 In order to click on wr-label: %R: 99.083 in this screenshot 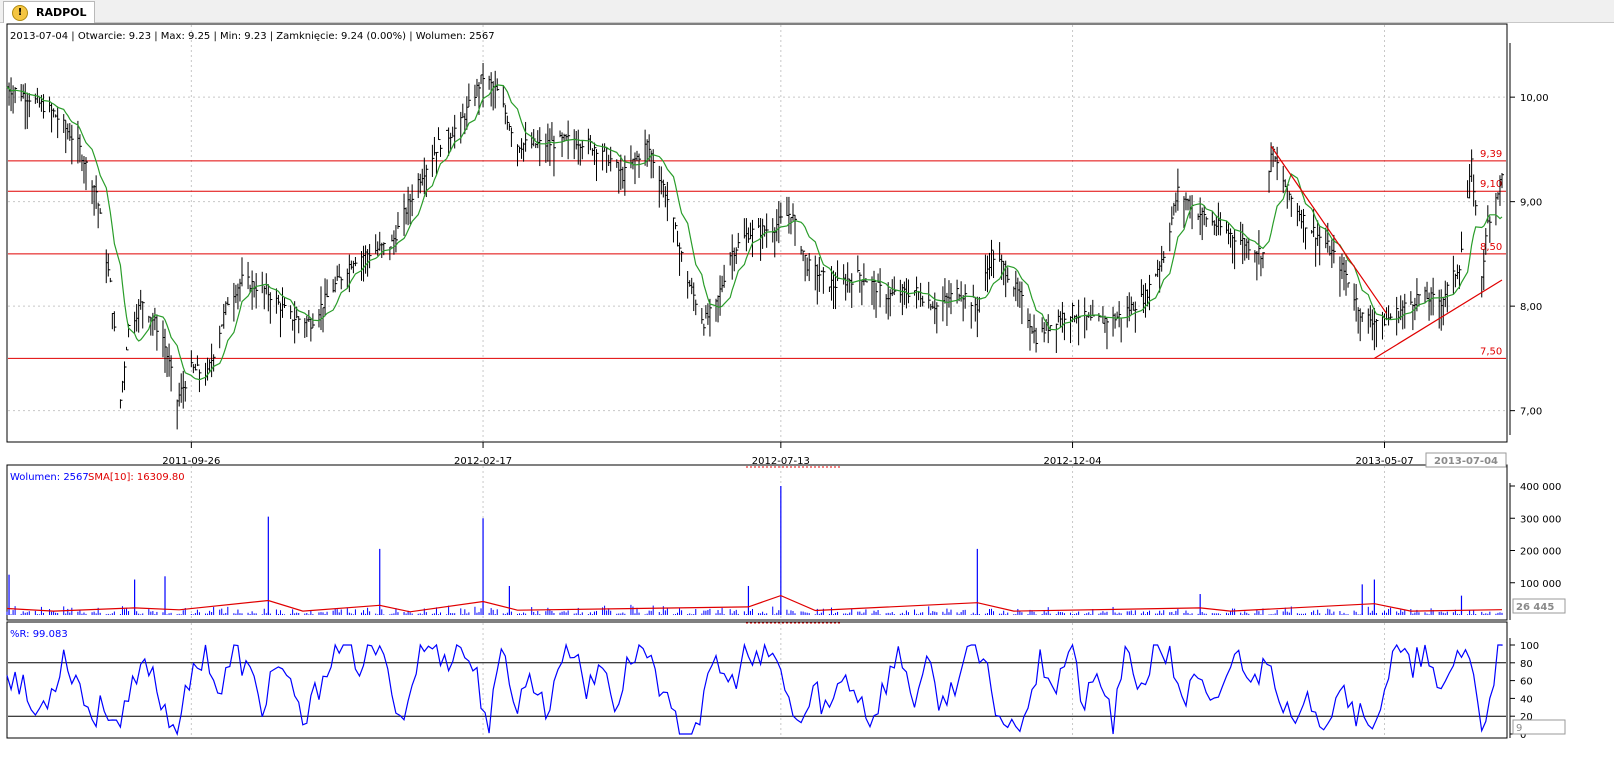, I will do `click(39, 634)`.